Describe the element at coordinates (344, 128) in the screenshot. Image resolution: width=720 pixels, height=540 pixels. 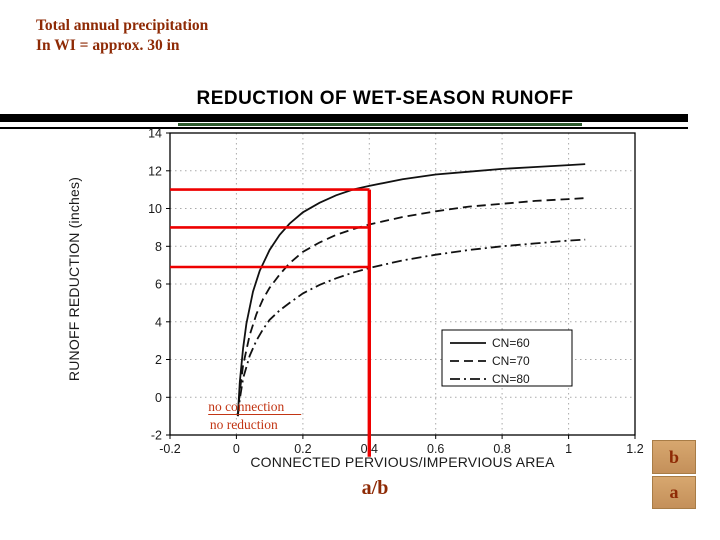
I see `divider-bar-thin` at that location.